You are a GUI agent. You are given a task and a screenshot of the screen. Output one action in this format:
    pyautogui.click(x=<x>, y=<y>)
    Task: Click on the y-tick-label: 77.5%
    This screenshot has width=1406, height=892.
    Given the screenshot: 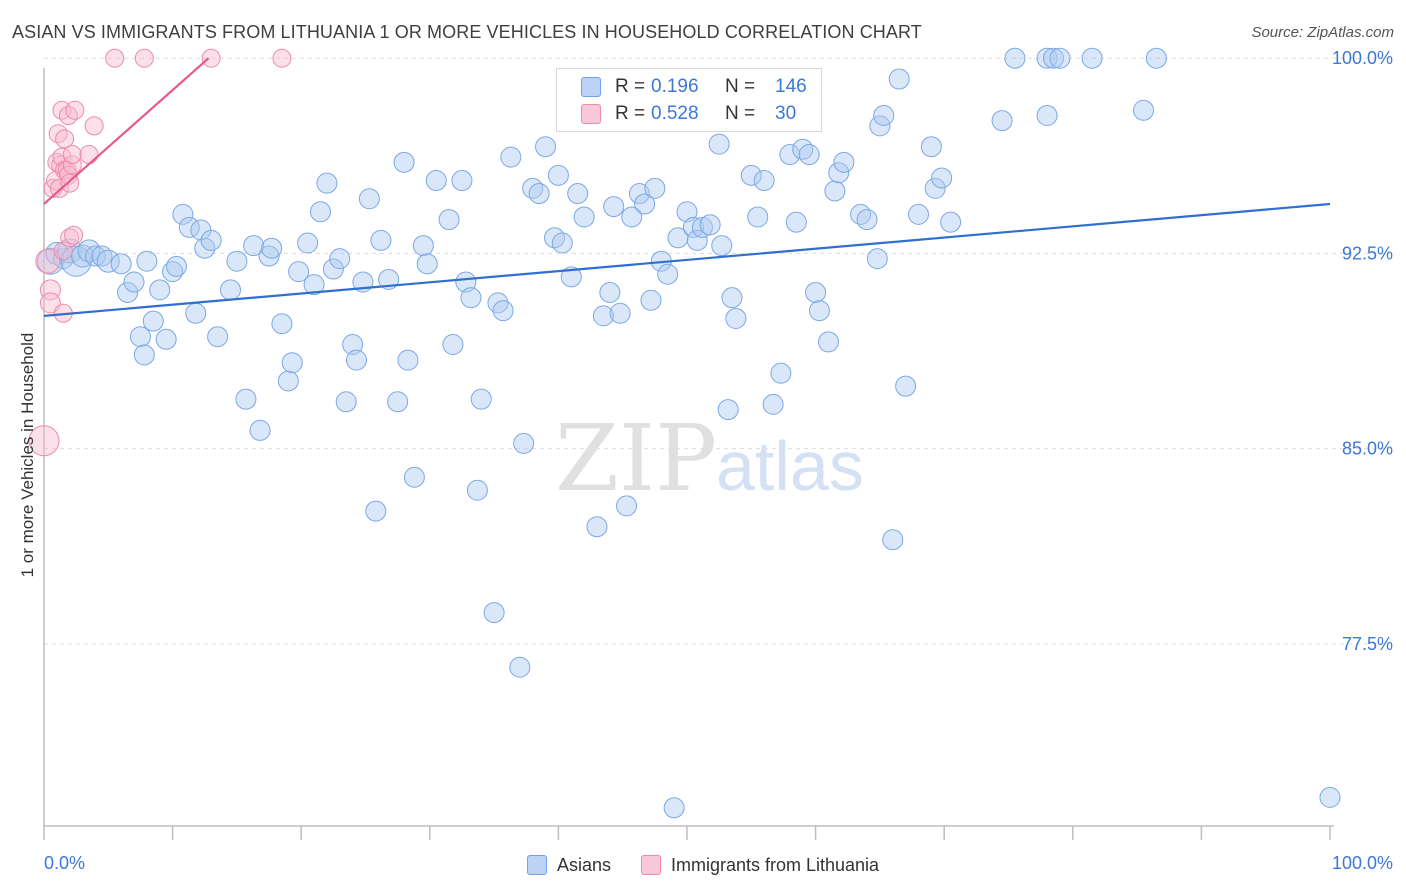 What is the action you would take?
    pyautogui.click(x=1367, y=644)
    